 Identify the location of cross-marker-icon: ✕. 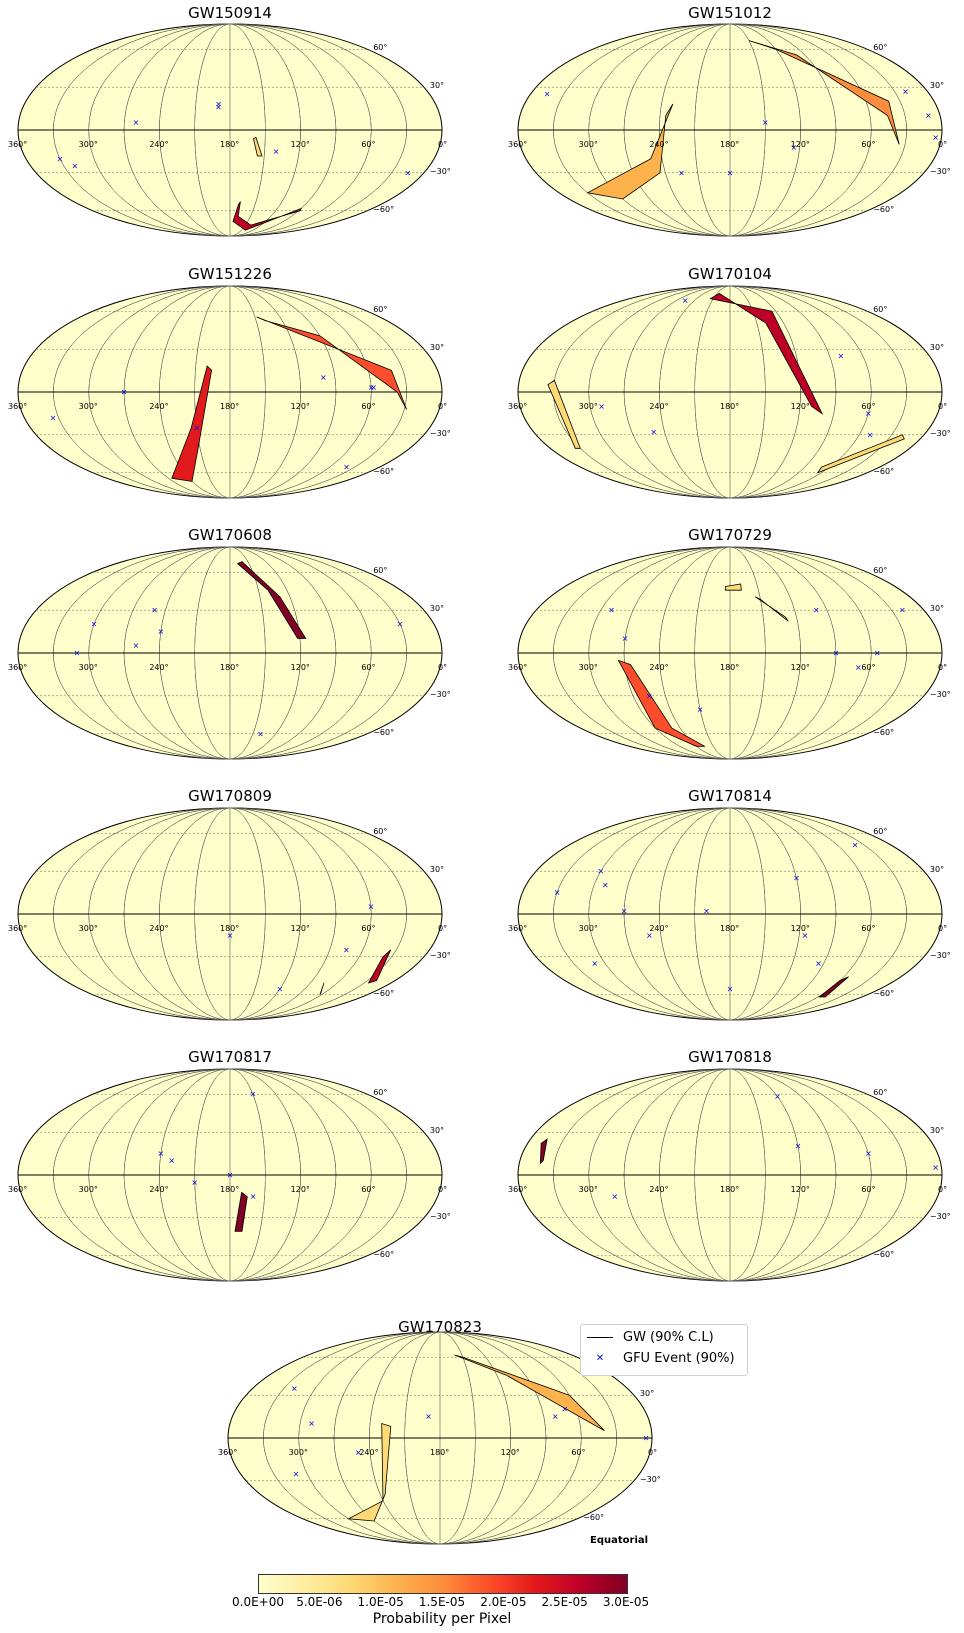
(600, 1358).